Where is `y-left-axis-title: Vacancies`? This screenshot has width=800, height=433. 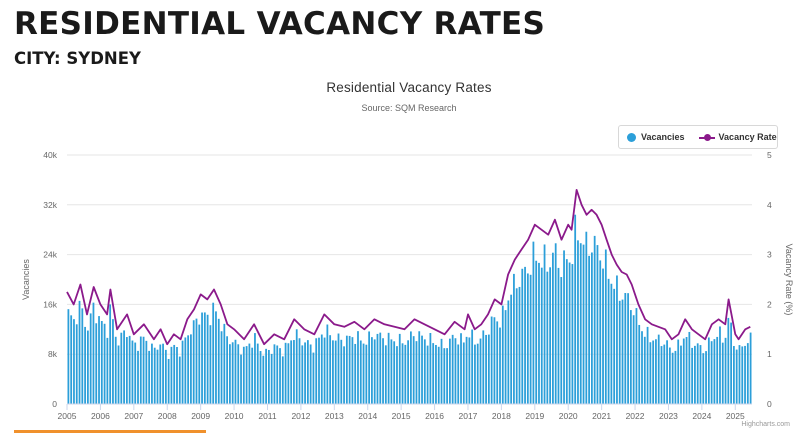
y-left-axis-title: Vacancies is located at coordinates (26, 279).